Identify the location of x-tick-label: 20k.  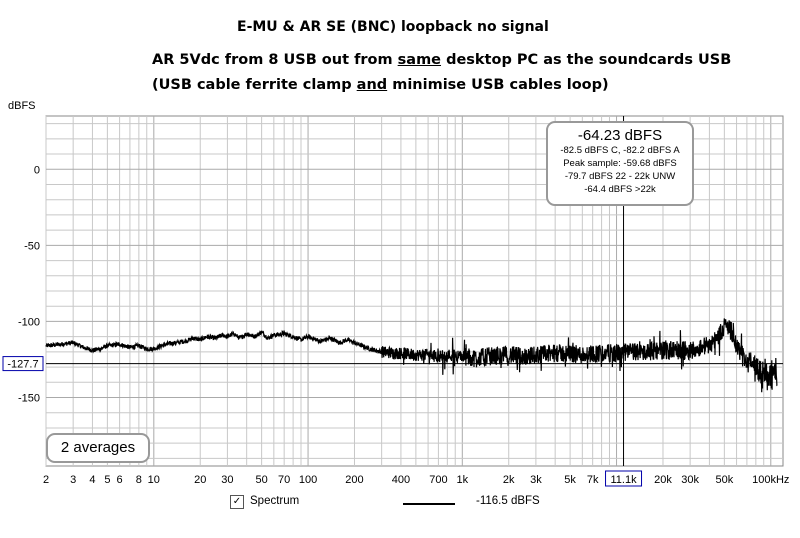
(663, 480).